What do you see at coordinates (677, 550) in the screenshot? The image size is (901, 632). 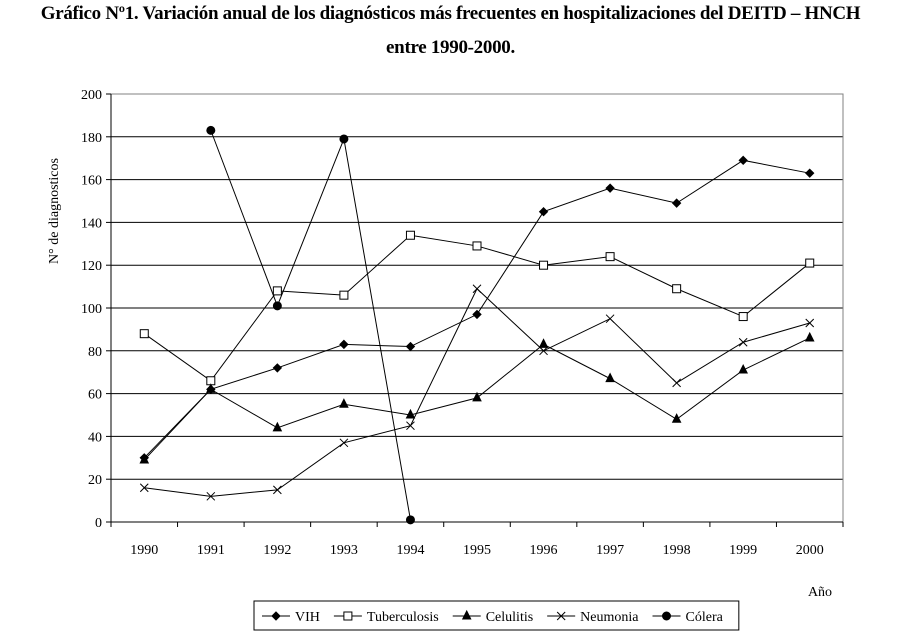 I see `x-tick-label: 1998` at bounding box center [677, 550].